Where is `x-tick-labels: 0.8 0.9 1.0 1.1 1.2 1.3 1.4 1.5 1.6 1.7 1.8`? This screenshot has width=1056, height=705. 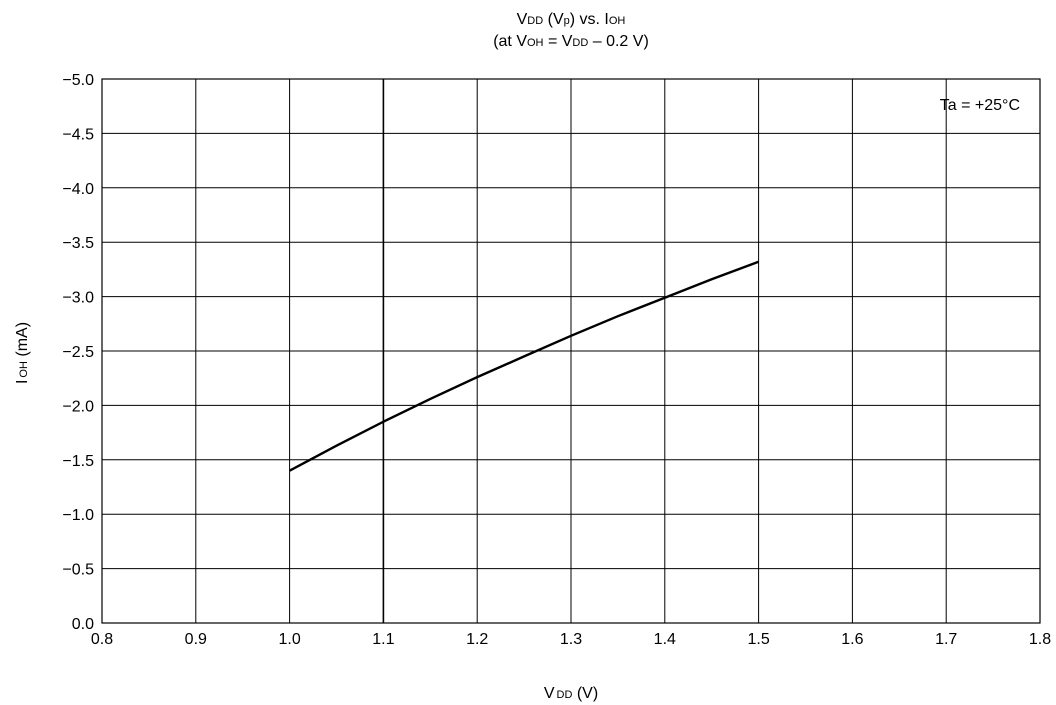
x-tick-labels: 0.8 0.9 1.0 1.1 1.2 1.3 1.4 1.5 1.6 1.7 1.8 is located at coordinates (571, 639).